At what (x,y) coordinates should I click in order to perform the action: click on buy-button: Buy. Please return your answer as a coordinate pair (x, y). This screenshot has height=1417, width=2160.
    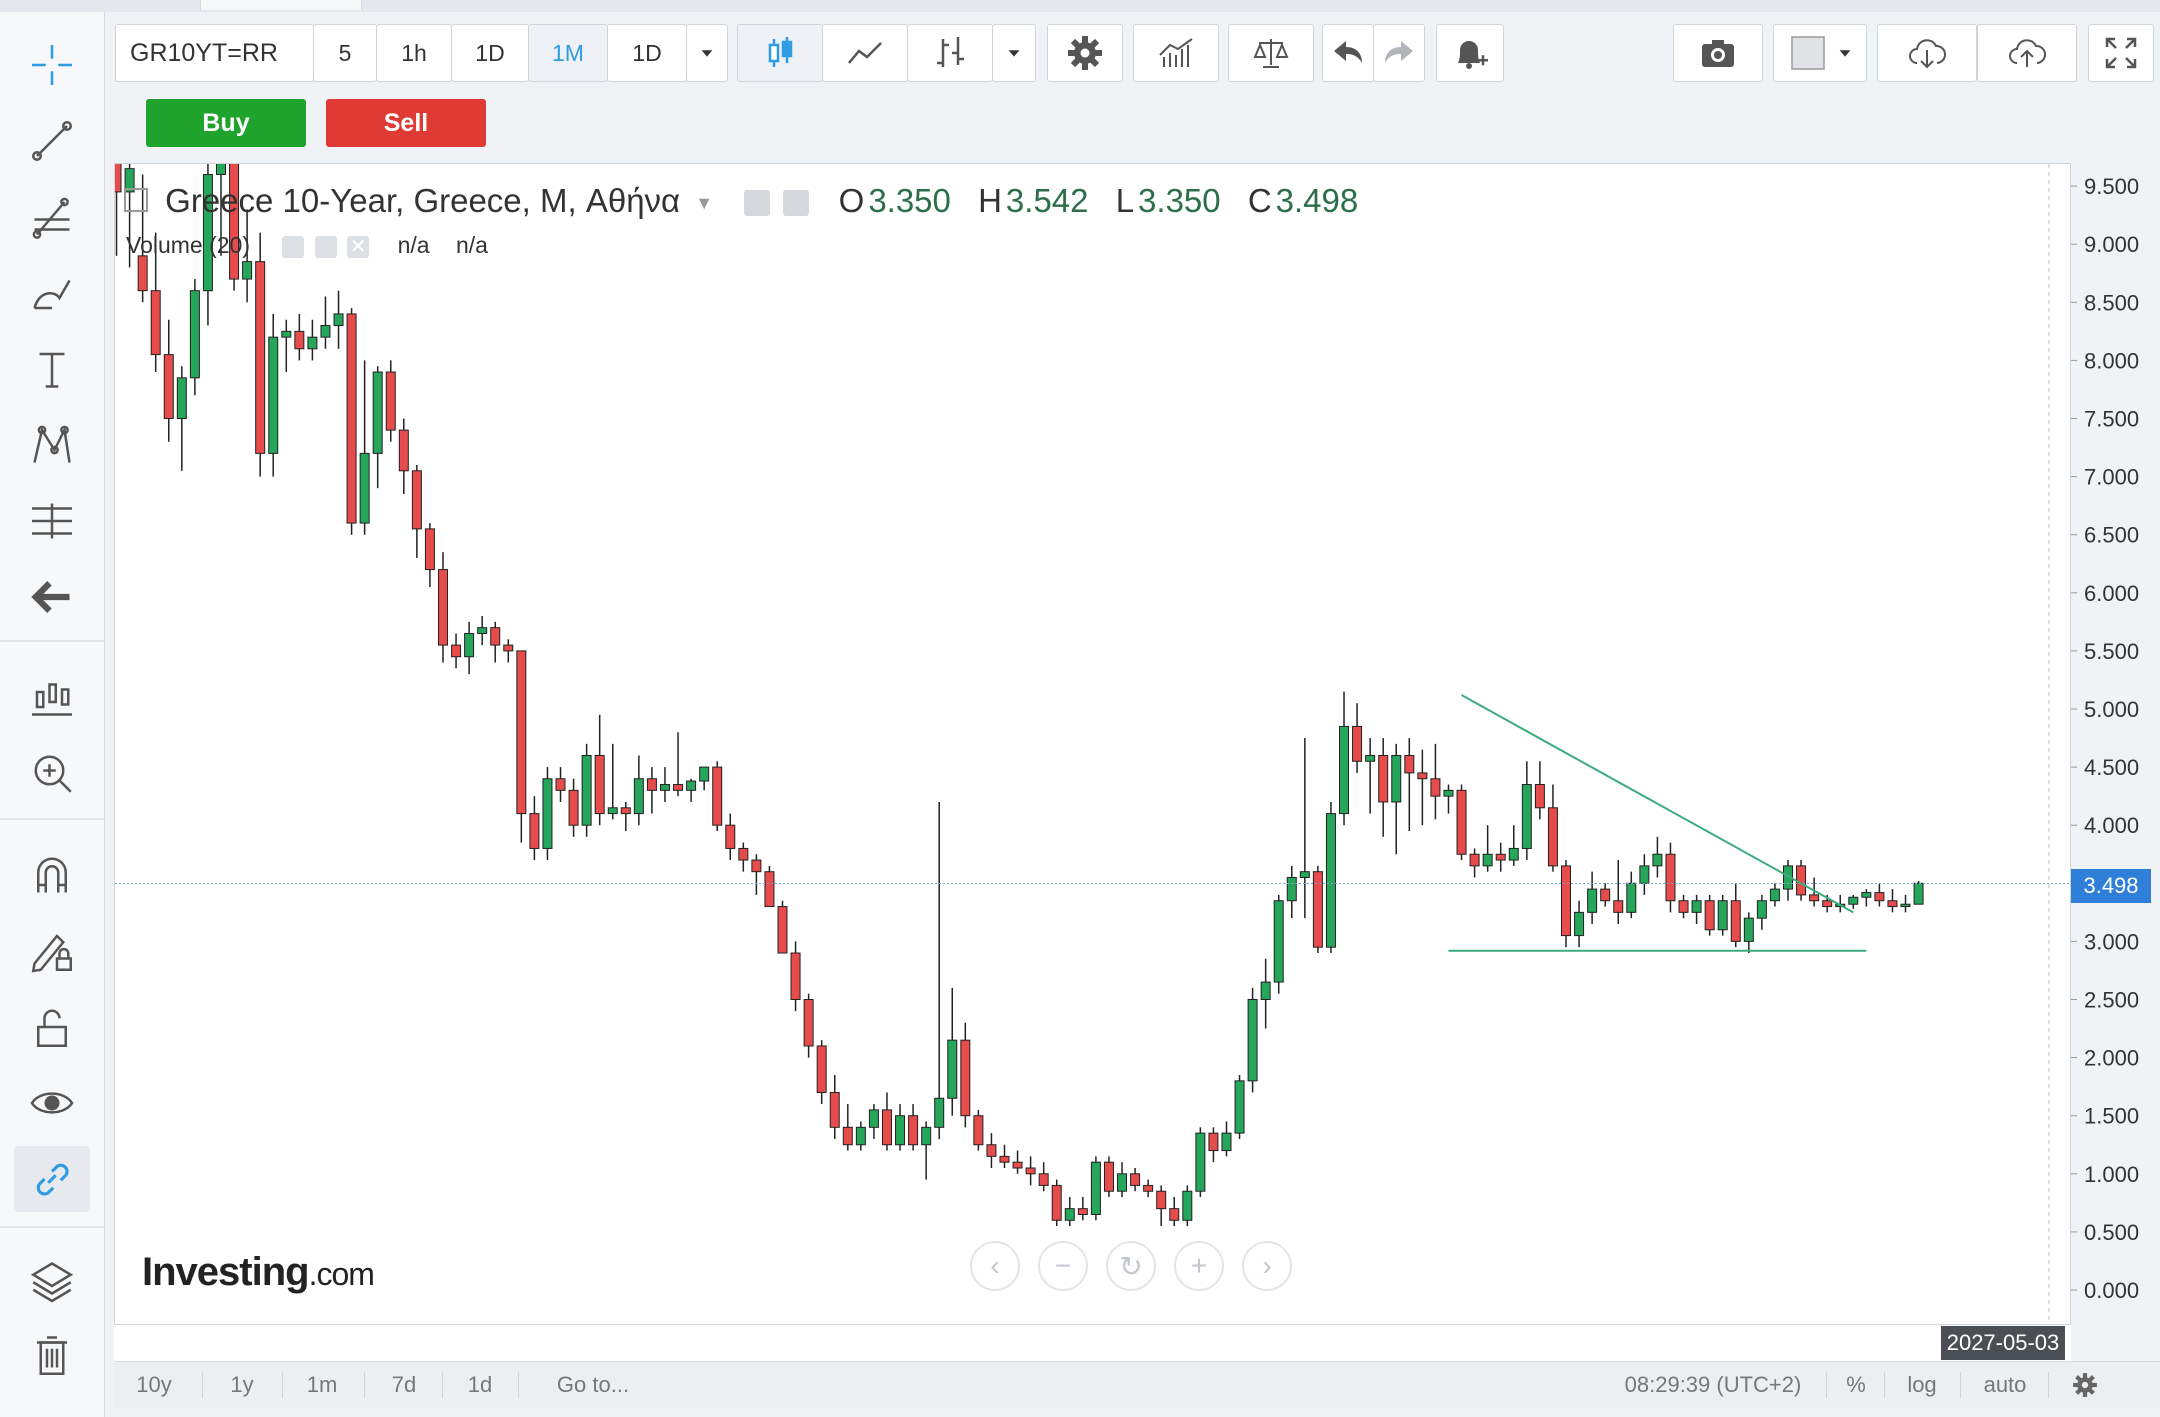
    Looking at the image, I should click on (226, 123).